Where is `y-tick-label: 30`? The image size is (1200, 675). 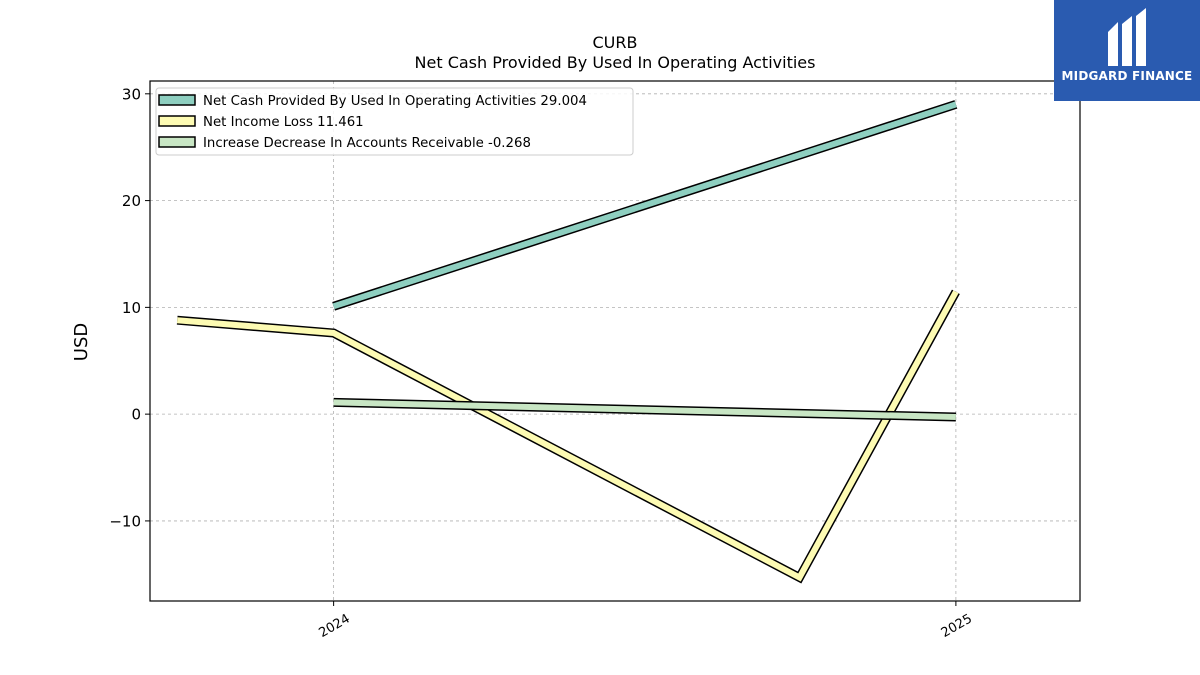
y-tick-label: 30 is located at coordinates (131, 94).